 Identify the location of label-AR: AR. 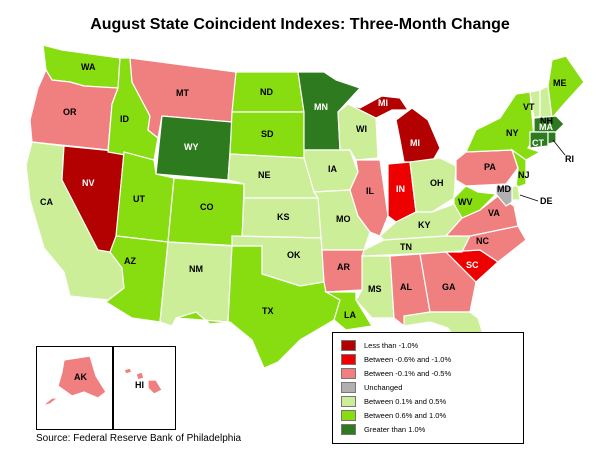
(343, 267).